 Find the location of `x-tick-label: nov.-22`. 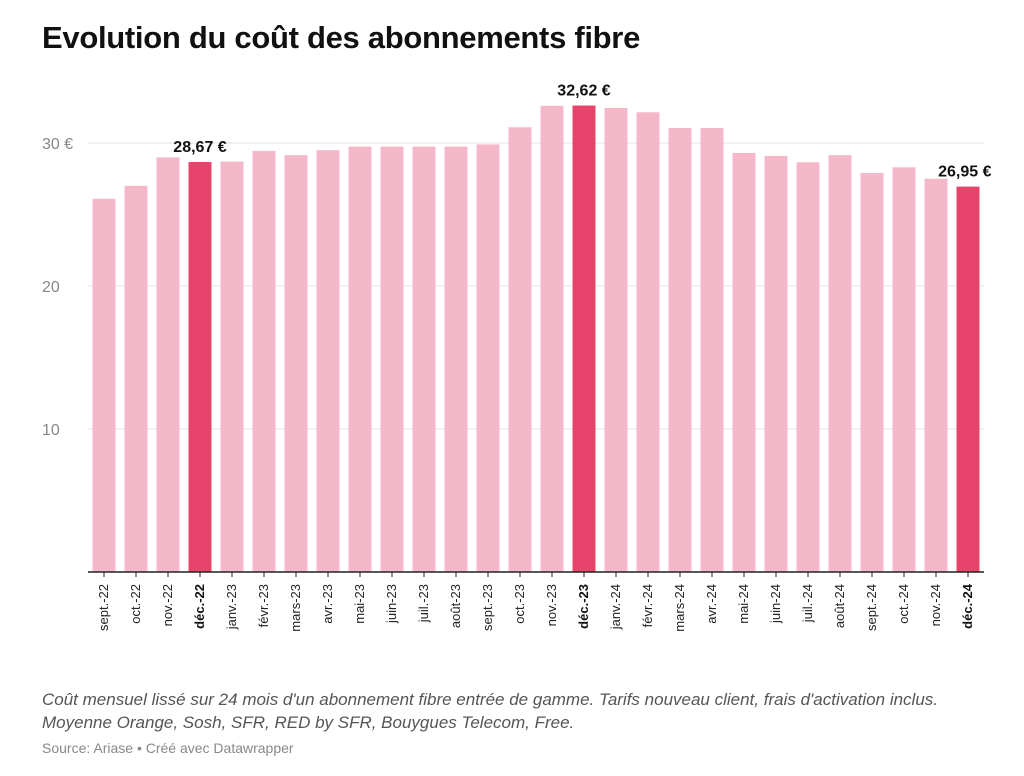

x-tick-label: nov.-22 is located at coordinates (167, 605).